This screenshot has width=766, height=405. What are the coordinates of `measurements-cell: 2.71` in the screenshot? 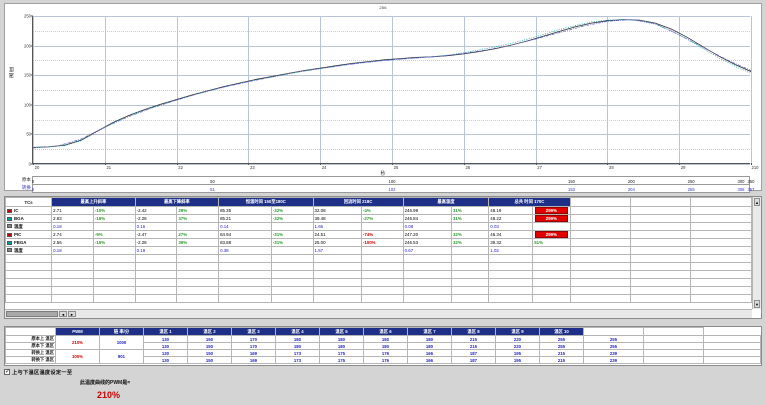 It's located at (72, 210).